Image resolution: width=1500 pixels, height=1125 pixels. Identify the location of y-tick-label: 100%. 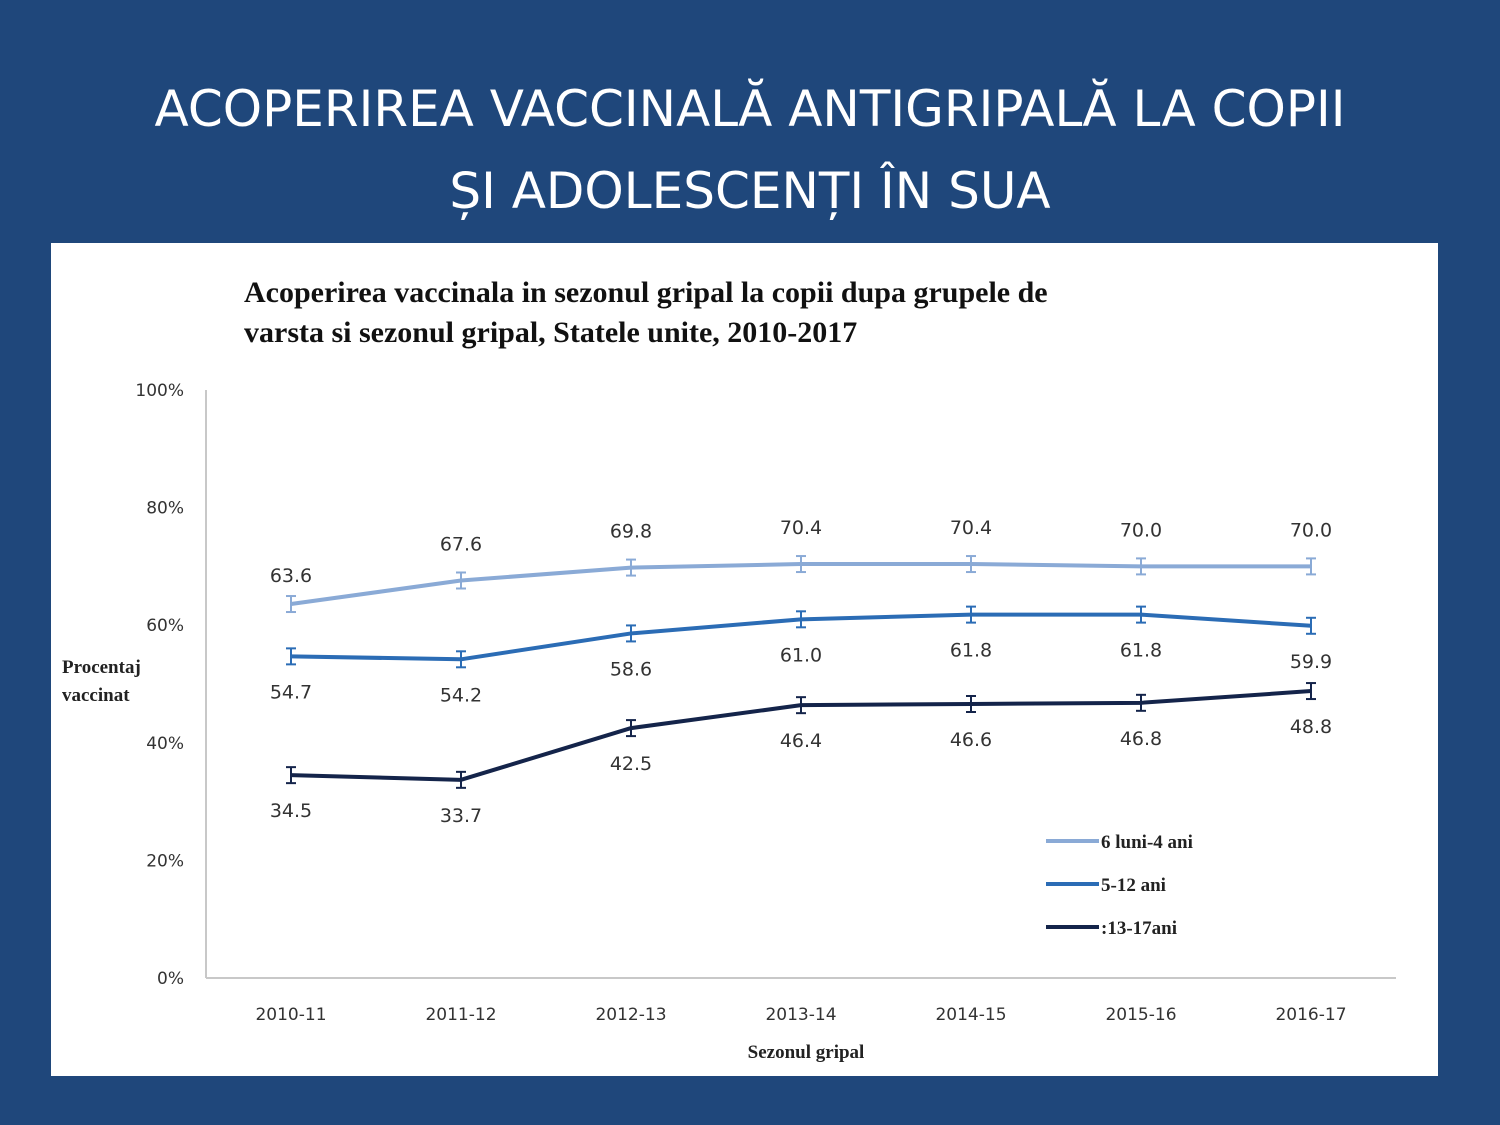
(159, 391).